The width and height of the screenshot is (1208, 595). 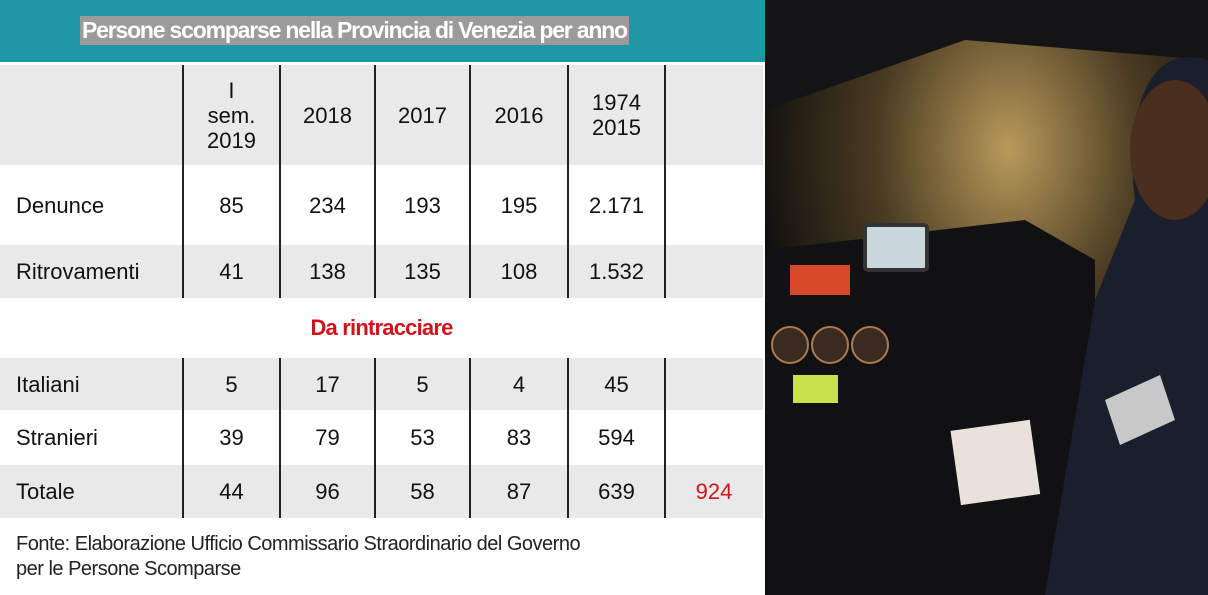 What do you see at coordinates (327, 437) in the screenshot?
I see `table-cell: 79` at bounding box center [327, 437].